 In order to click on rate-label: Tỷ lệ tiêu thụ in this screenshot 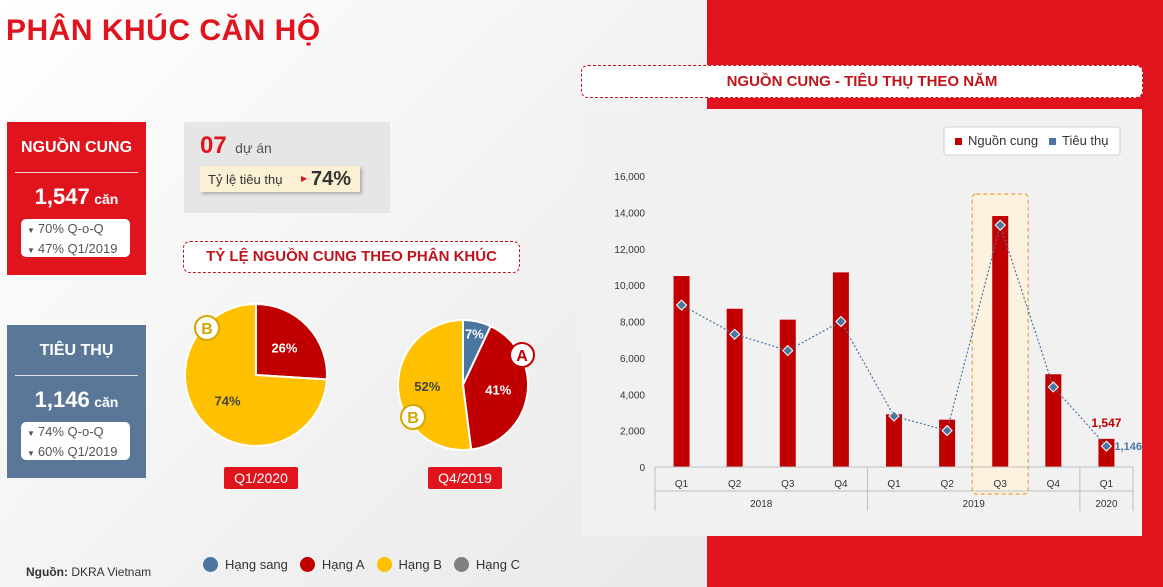, I will do `click(245, 179)`.